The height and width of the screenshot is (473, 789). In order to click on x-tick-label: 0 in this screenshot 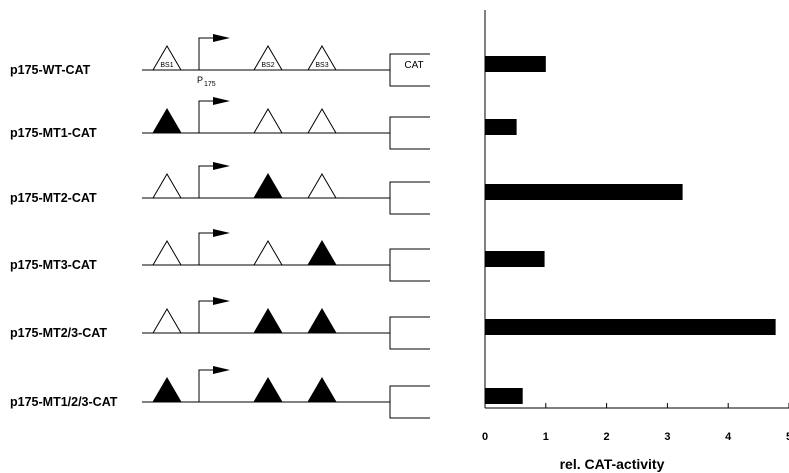, I will do `click(485, 437)`.